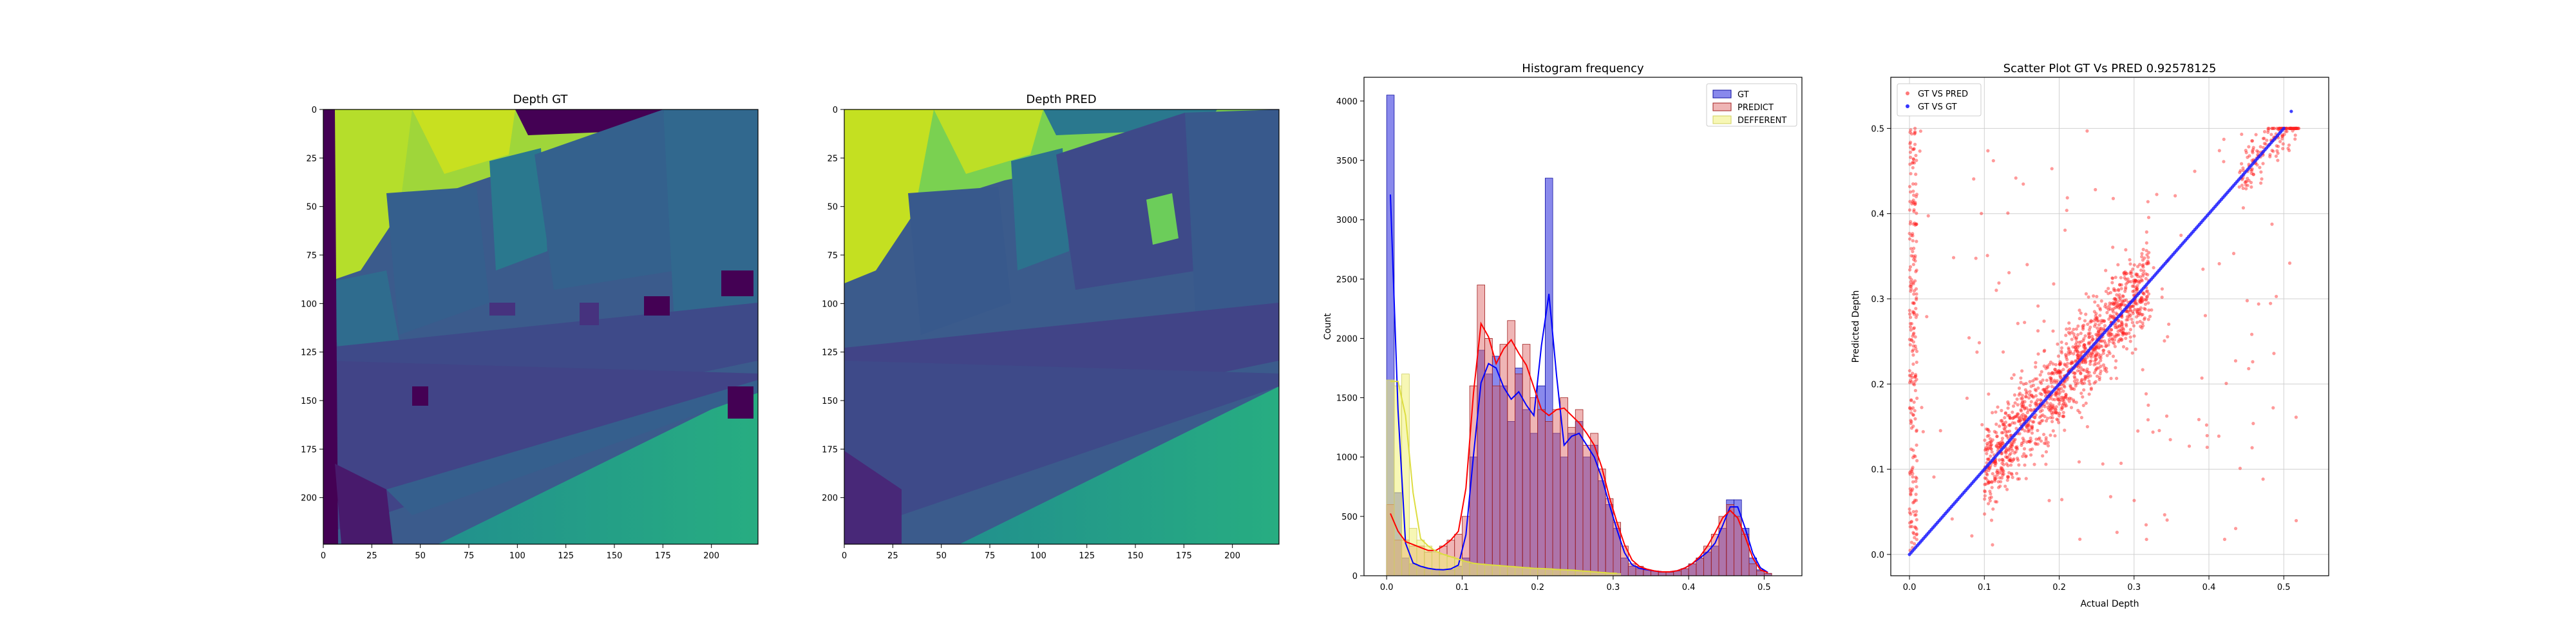  What do you see at coordinates (541, 100) in the screenshot?
I see `depth-gt-title: Depth GT` at bounding box center [541, 100].